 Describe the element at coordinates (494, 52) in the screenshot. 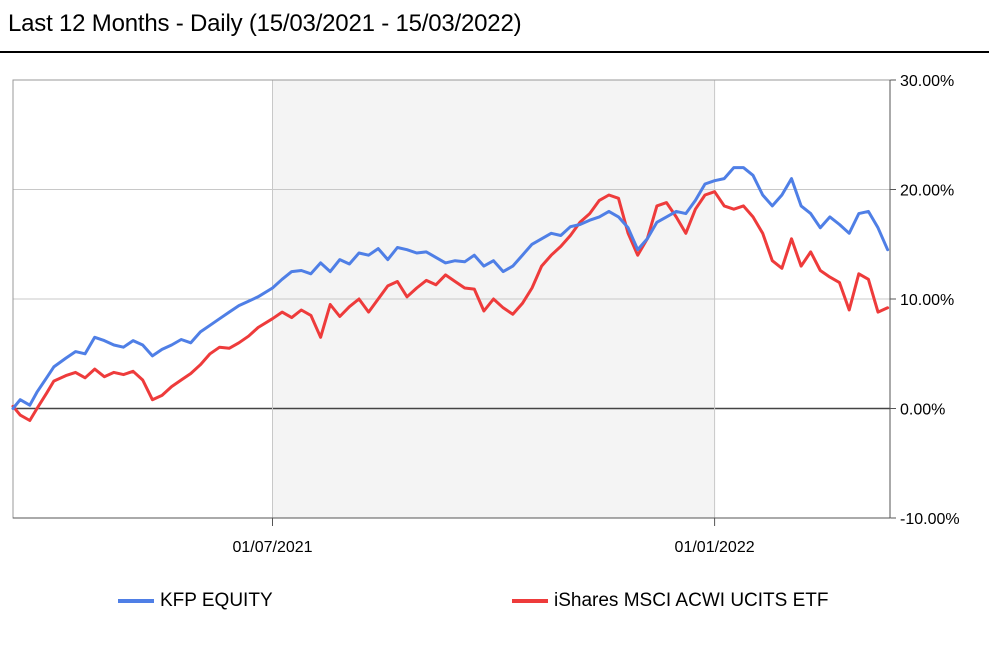

I see `title-divider` at that location.